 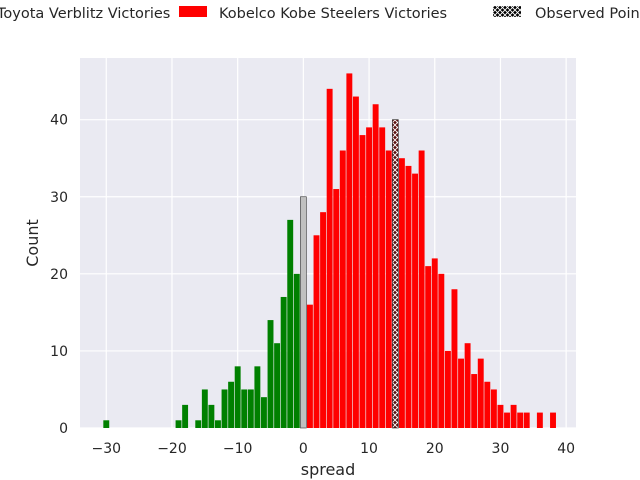 What do you see at coordinates (334, 449) in the screenshot?
I see `x-tick-labels: −30 −20 −10 0 10 20 30 40` at bounding box center [334, 449].